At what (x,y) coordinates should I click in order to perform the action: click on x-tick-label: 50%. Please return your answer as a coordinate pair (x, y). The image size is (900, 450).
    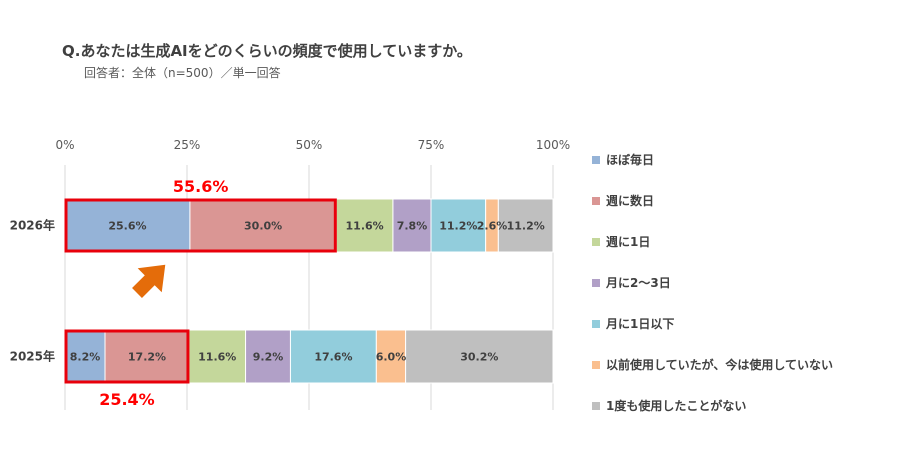
    Looking at the image, I should click on (309, 145).